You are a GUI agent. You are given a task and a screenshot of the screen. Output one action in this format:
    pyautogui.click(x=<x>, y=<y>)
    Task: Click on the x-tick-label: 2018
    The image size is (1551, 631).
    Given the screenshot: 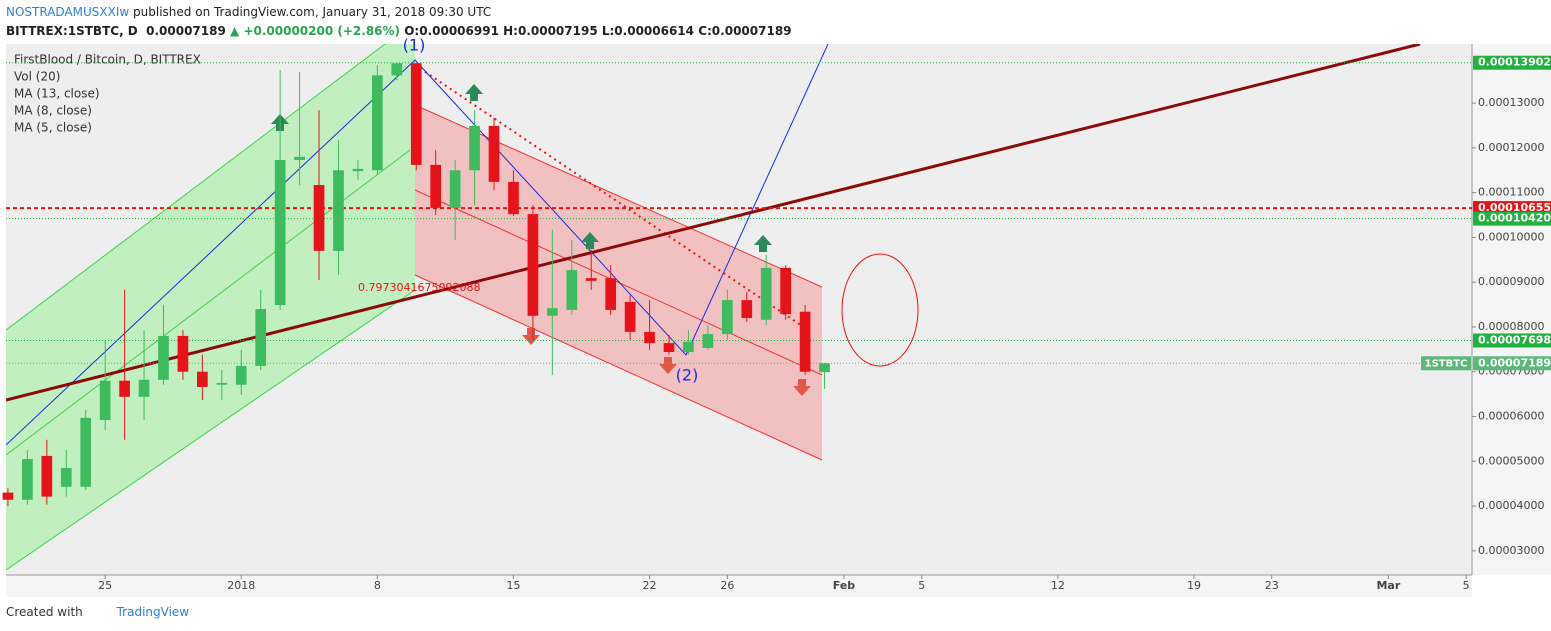 What is the action you would take?
    pyautogui.click(x=241, y=585)
    